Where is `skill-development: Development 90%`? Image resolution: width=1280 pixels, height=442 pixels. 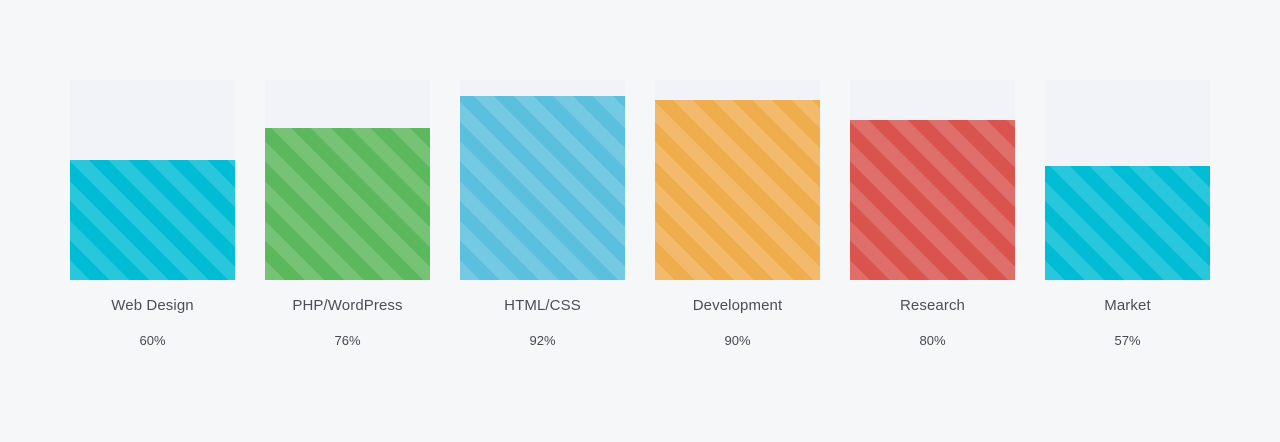
skill-development: Development 90% is located at coordinates (737, 214).